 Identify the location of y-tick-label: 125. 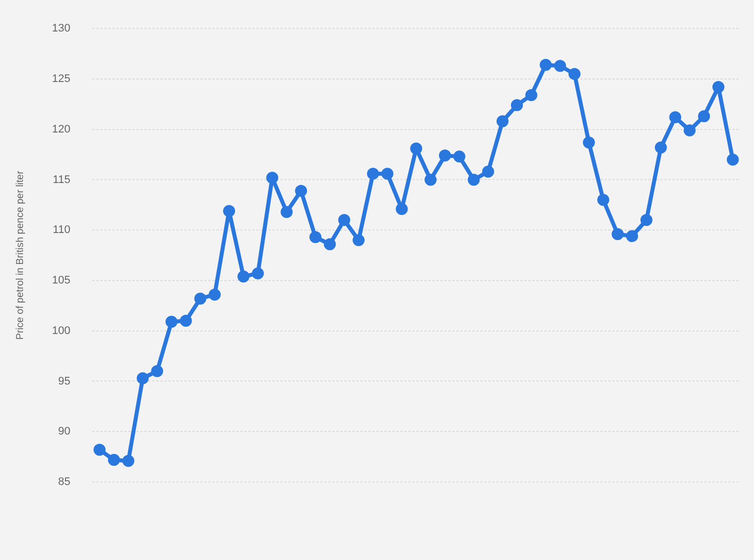
(61, 79).